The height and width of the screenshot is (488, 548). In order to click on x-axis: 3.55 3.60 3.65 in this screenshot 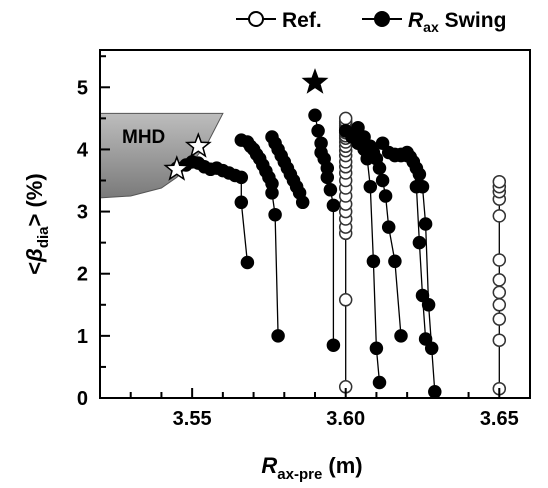, I will do `click(324, 409)`.